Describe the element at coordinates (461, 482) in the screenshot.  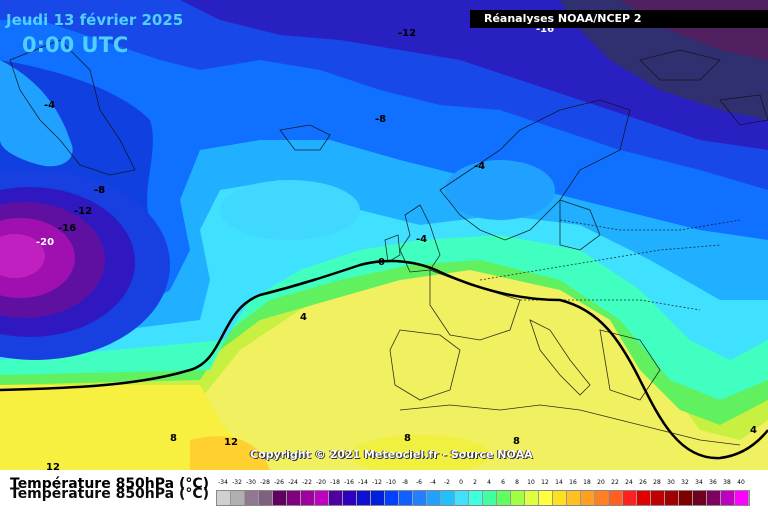
I see `legend-tick-label: 0` at that location.